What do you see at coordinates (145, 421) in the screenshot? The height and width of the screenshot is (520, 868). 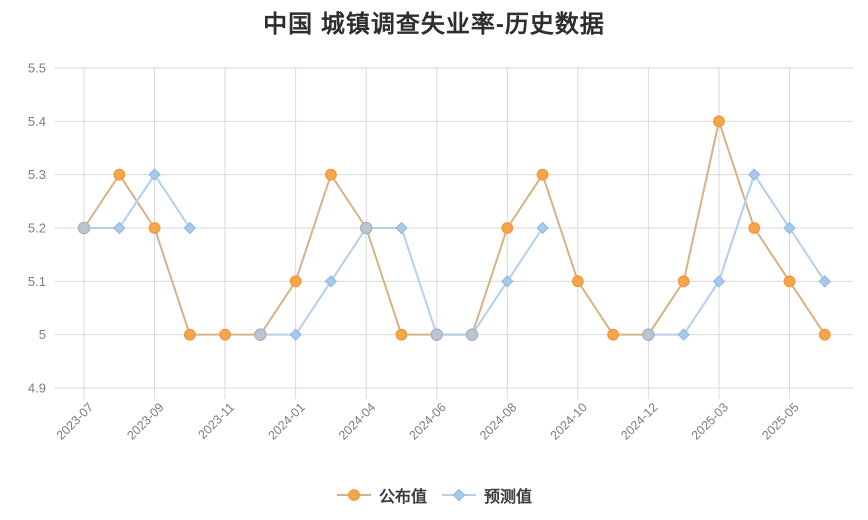 I see `x-axis-tick-label: 2023-09` at bounding box center [145, 421].